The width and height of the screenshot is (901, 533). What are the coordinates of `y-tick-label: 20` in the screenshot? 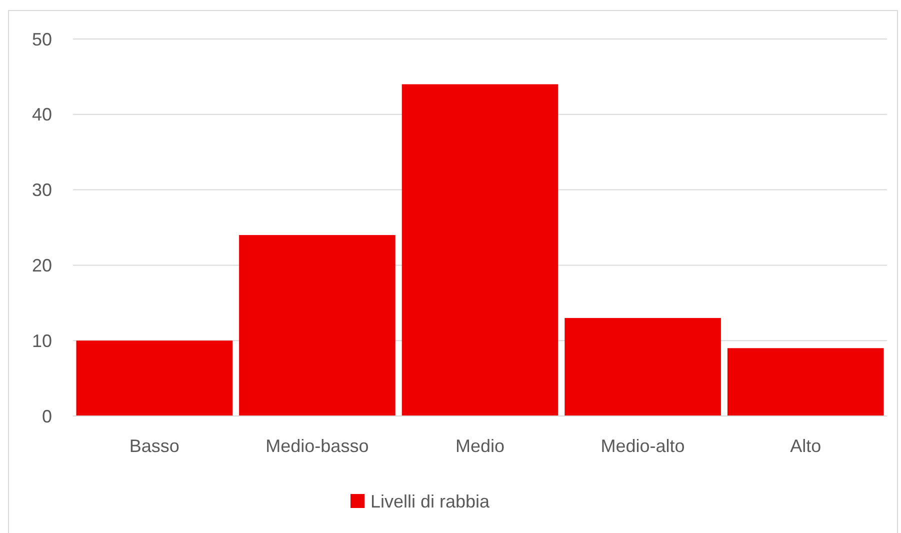 It's located at (42, 266).